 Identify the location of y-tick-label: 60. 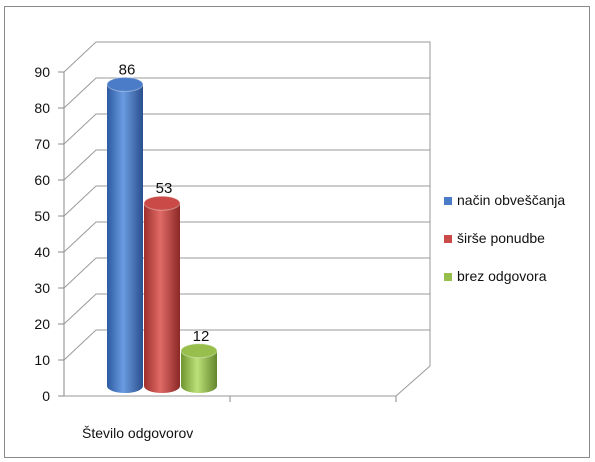
(42, 180).